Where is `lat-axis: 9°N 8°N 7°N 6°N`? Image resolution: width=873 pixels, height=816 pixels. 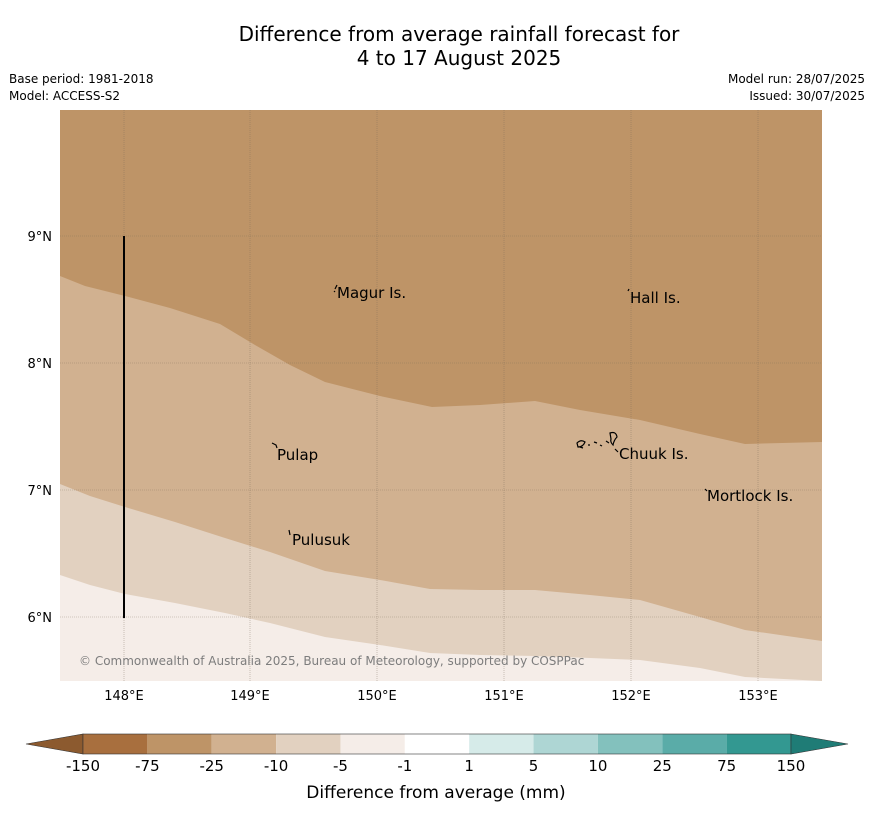
lat-axis: 9°N 8°N 7°N 6°N is located at coordinates (40, 428).